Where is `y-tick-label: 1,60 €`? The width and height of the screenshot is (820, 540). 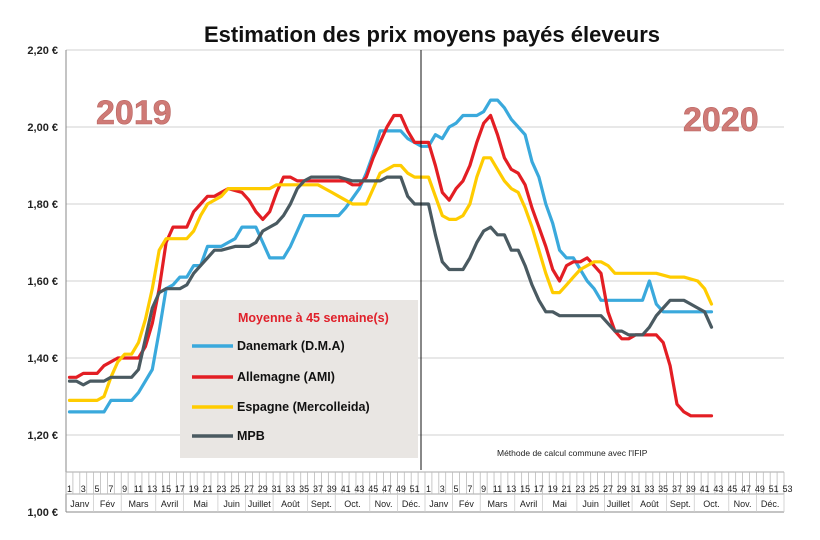 y-tick-label: 1,60 € is located at coordinates (42, 282).